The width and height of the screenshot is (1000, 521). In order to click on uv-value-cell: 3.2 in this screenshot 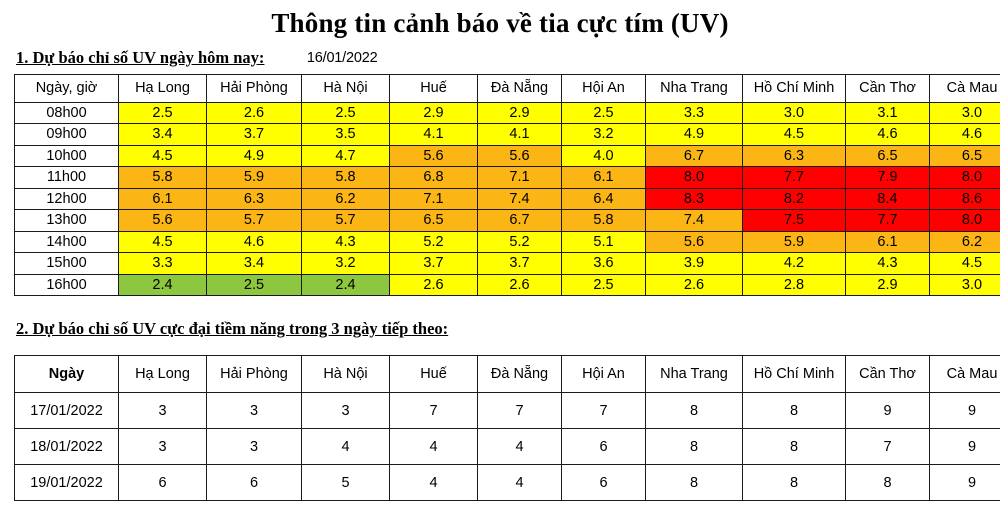, I will do `click(603, 134)`.